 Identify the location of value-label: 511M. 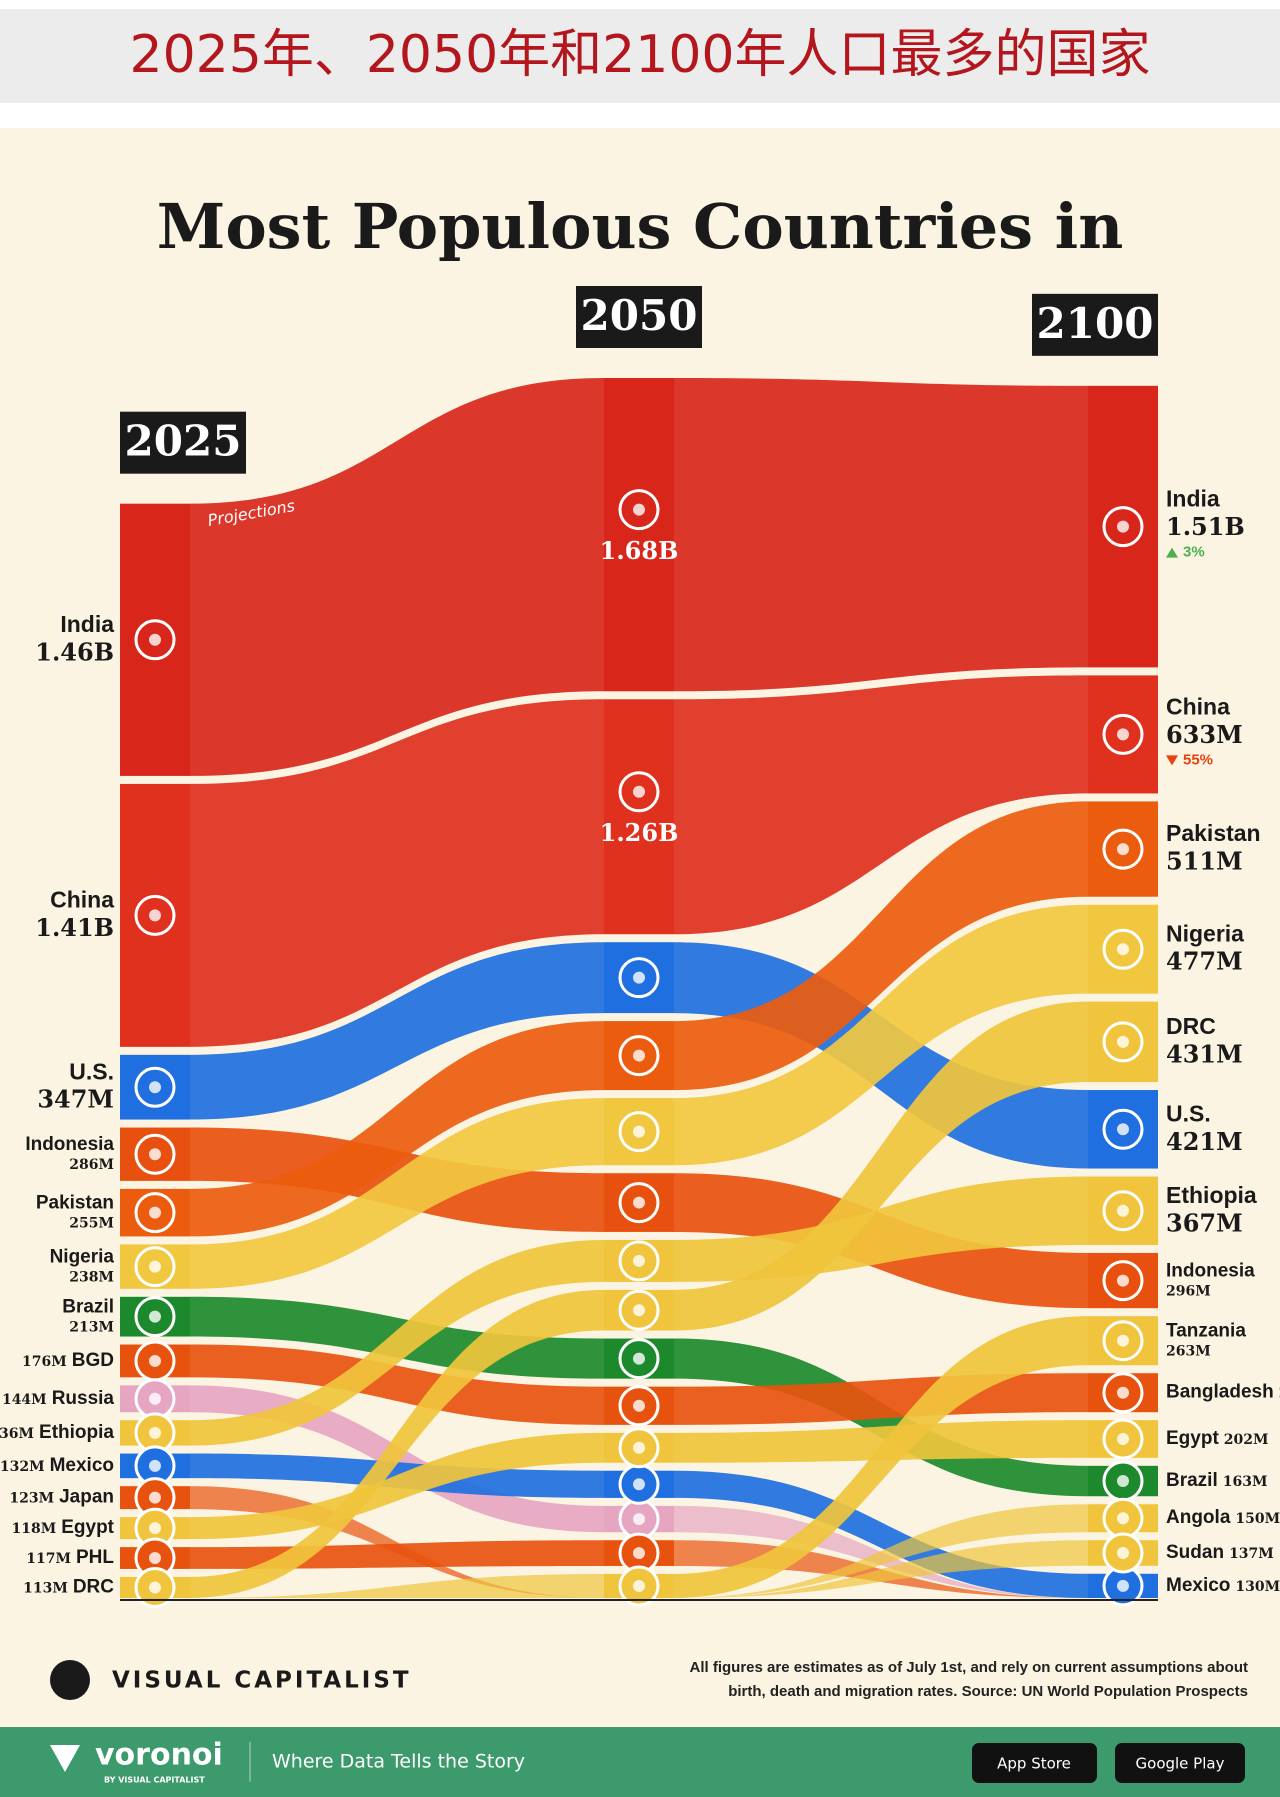
(1204, 861).